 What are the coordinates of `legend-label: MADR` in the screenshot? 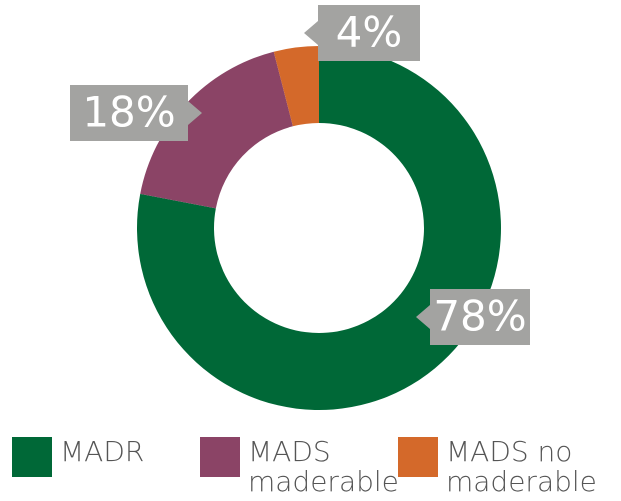 It's located at (102, 451).